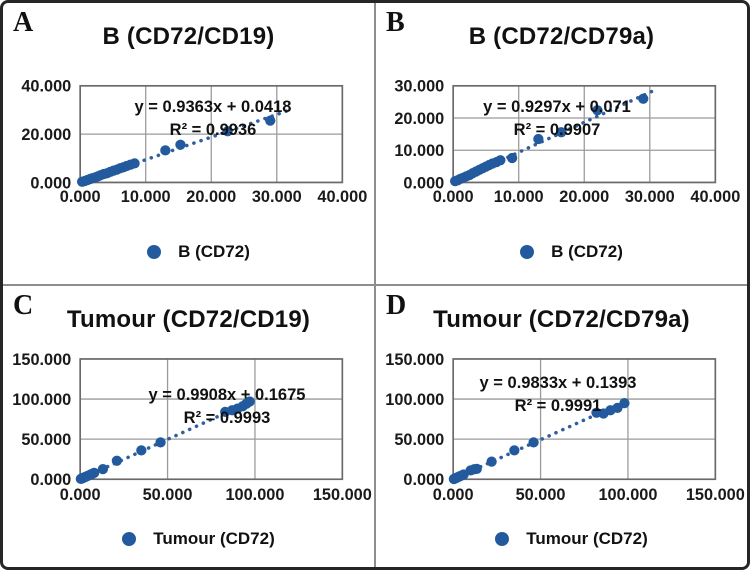  Describe the element at coordinates (23, 305) in the screenshot. I see `panel-label: C` at that location.